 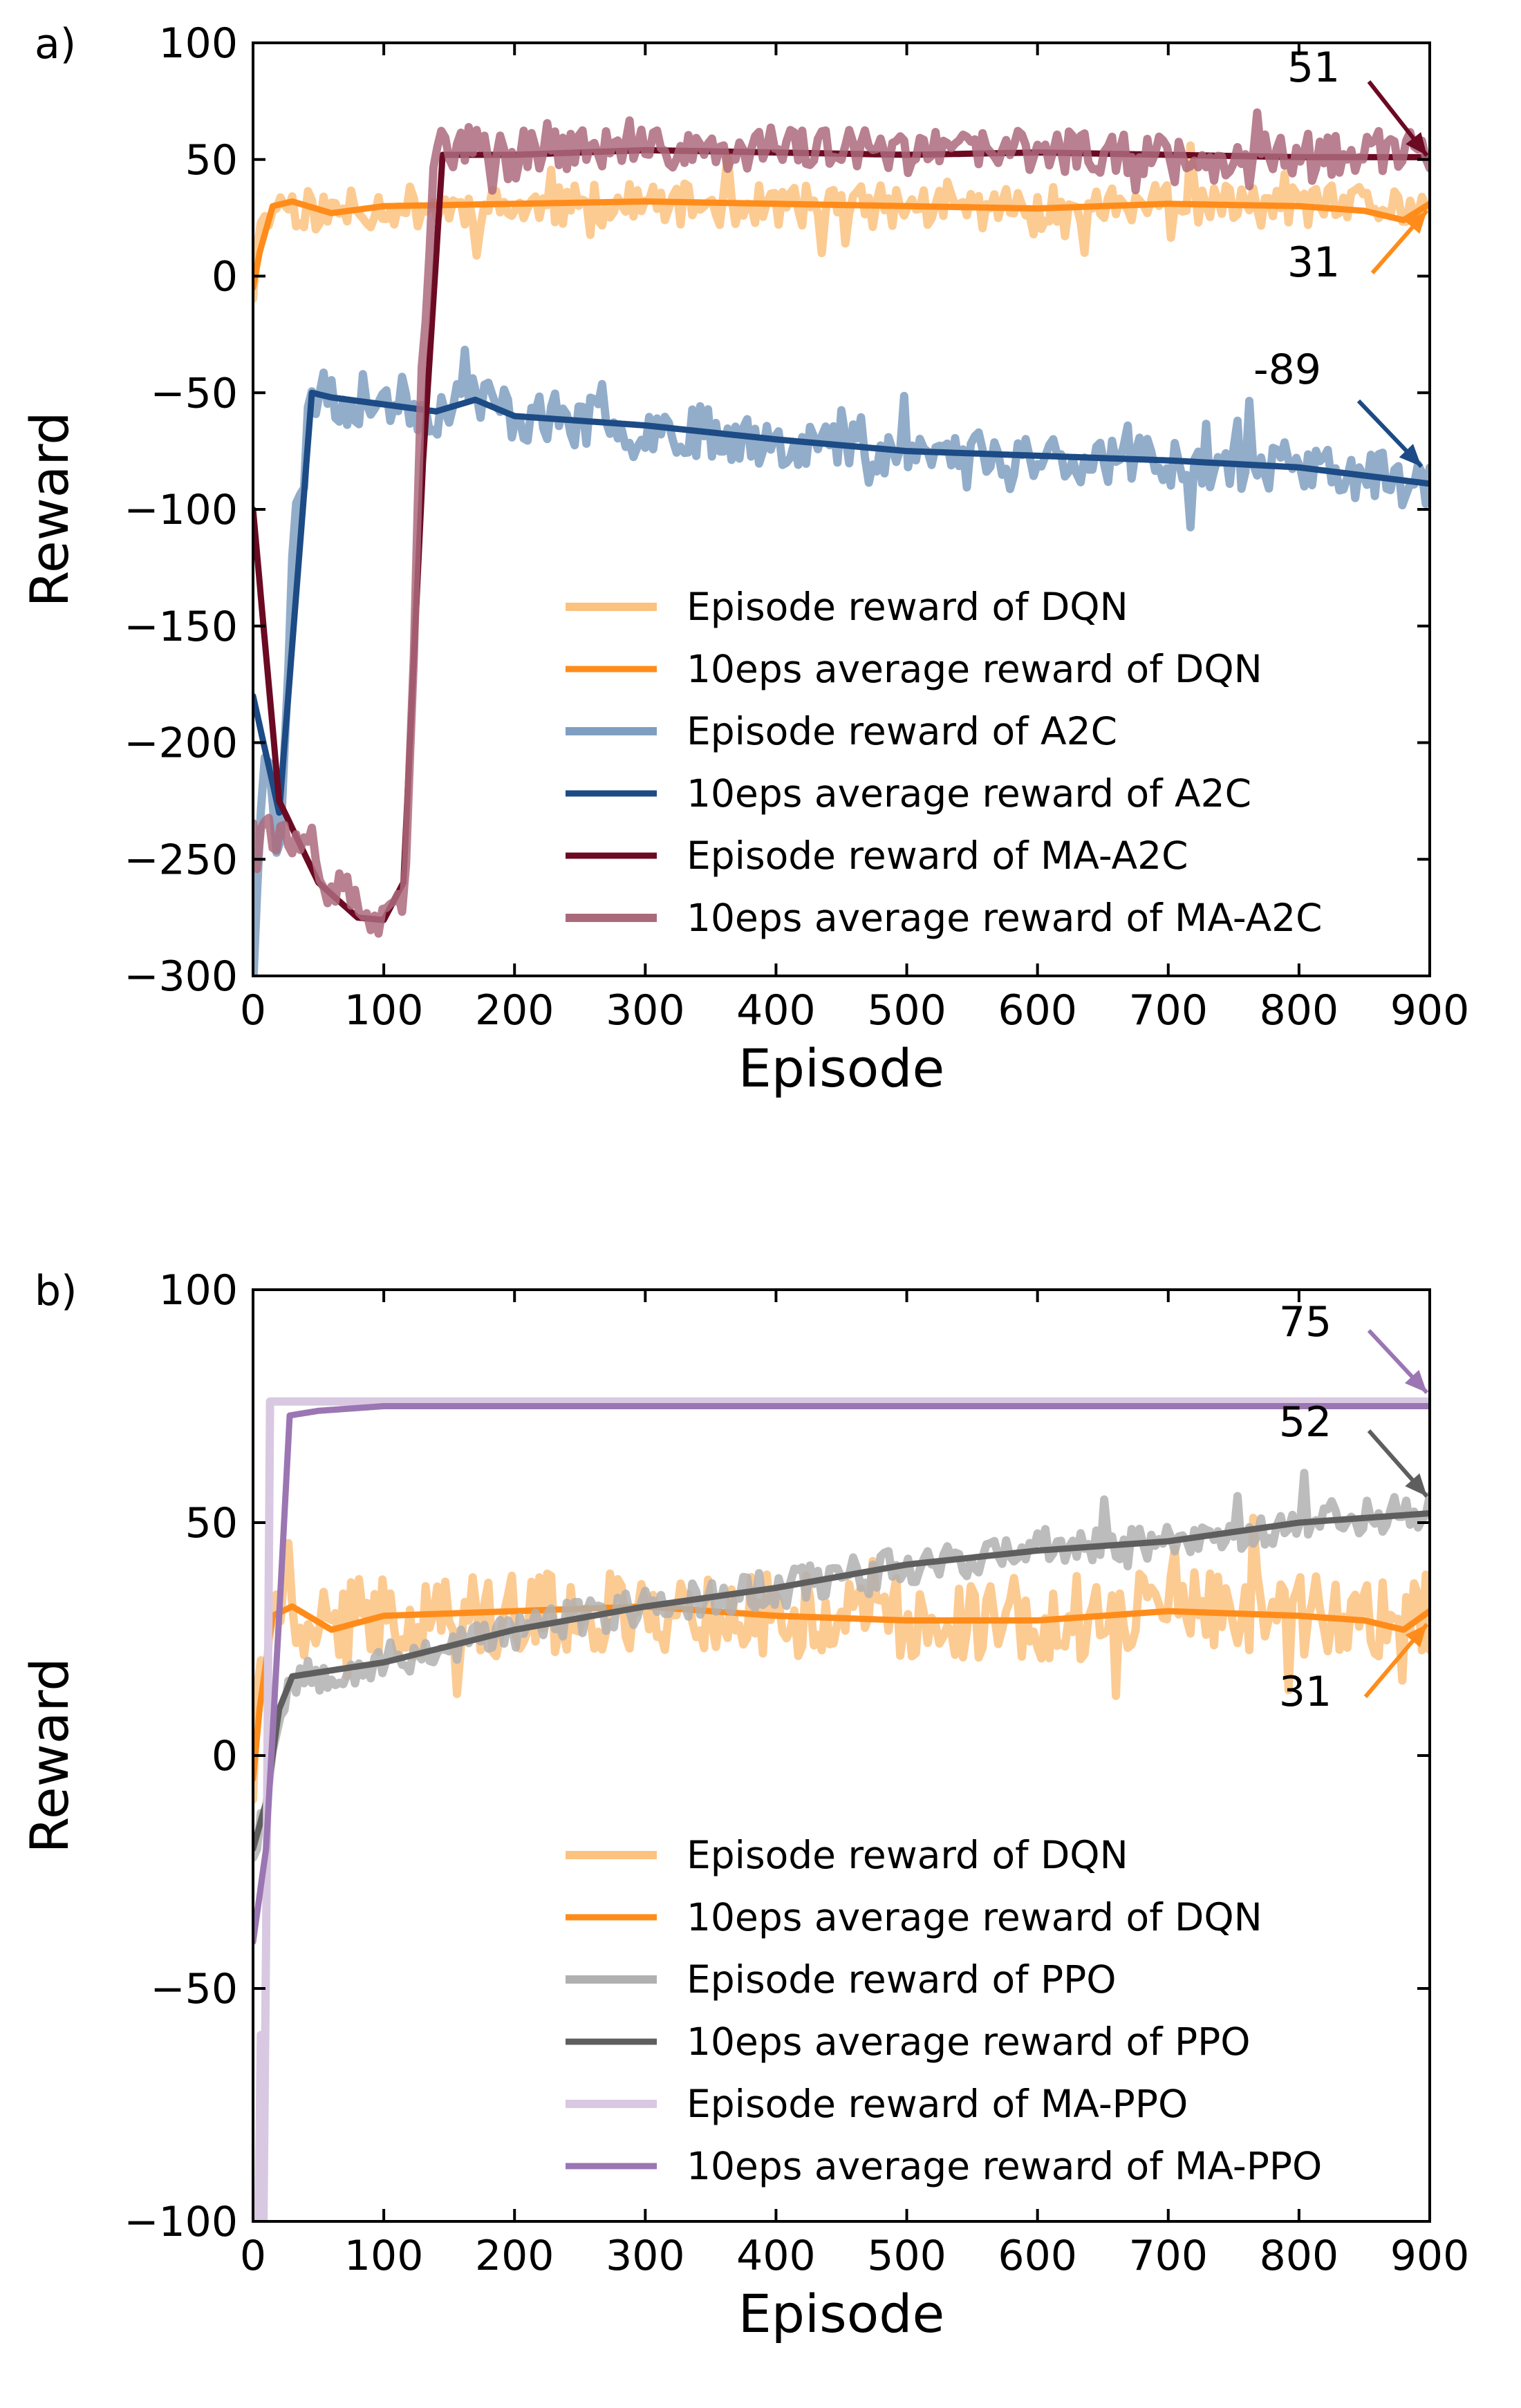 What do you see at coordinates (1005, 2166) in the screenshot?
I see `legend-label: 10eps average reward of MA-PPO` at bounding box center [1005, 2166].